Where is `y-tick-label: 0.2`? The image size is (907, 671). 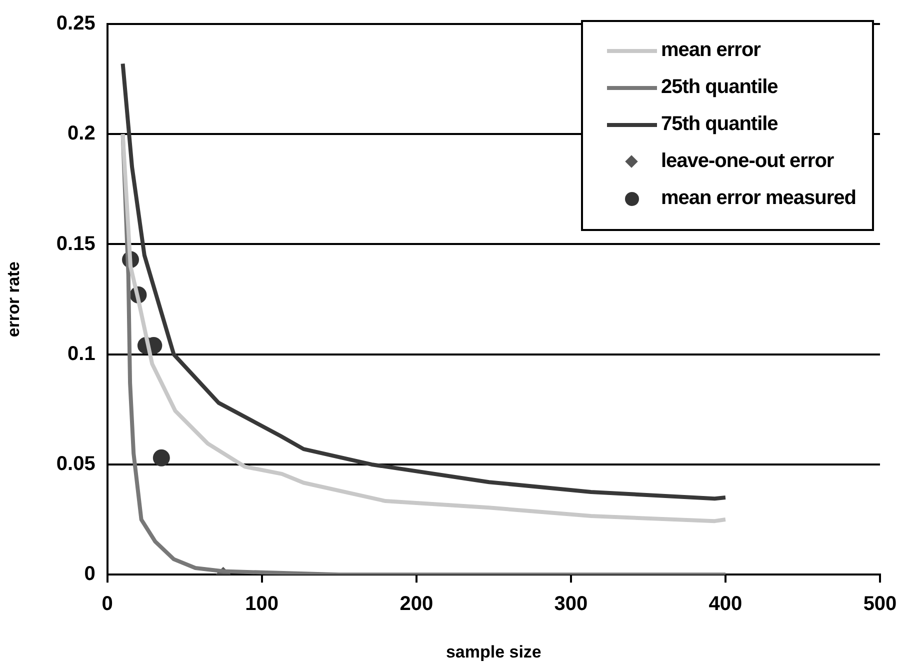
y-tick-label: 0.2 is located at coordinates (82, 133).